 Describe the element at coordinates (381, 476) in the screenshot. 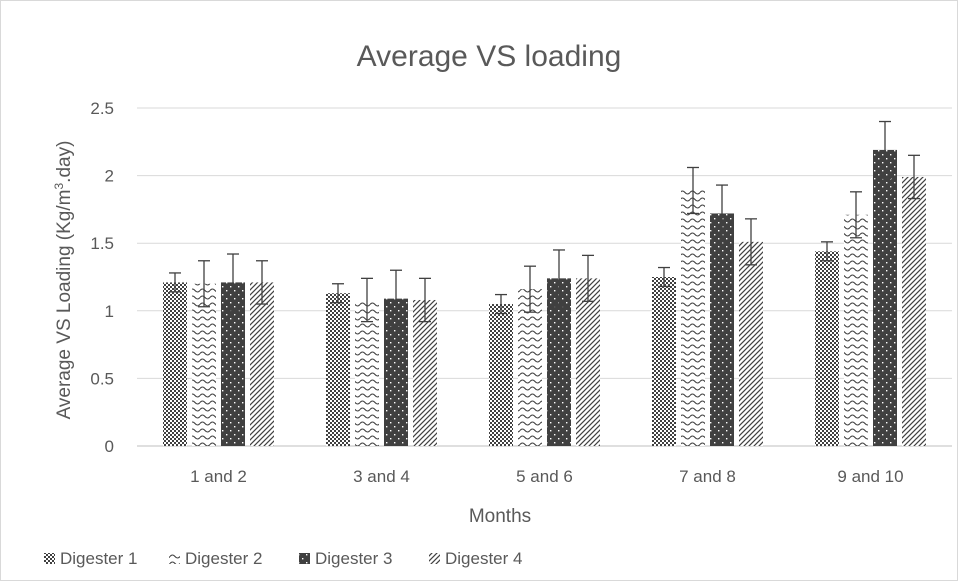

I see `x-tick-label: 3 and 4` at that location.